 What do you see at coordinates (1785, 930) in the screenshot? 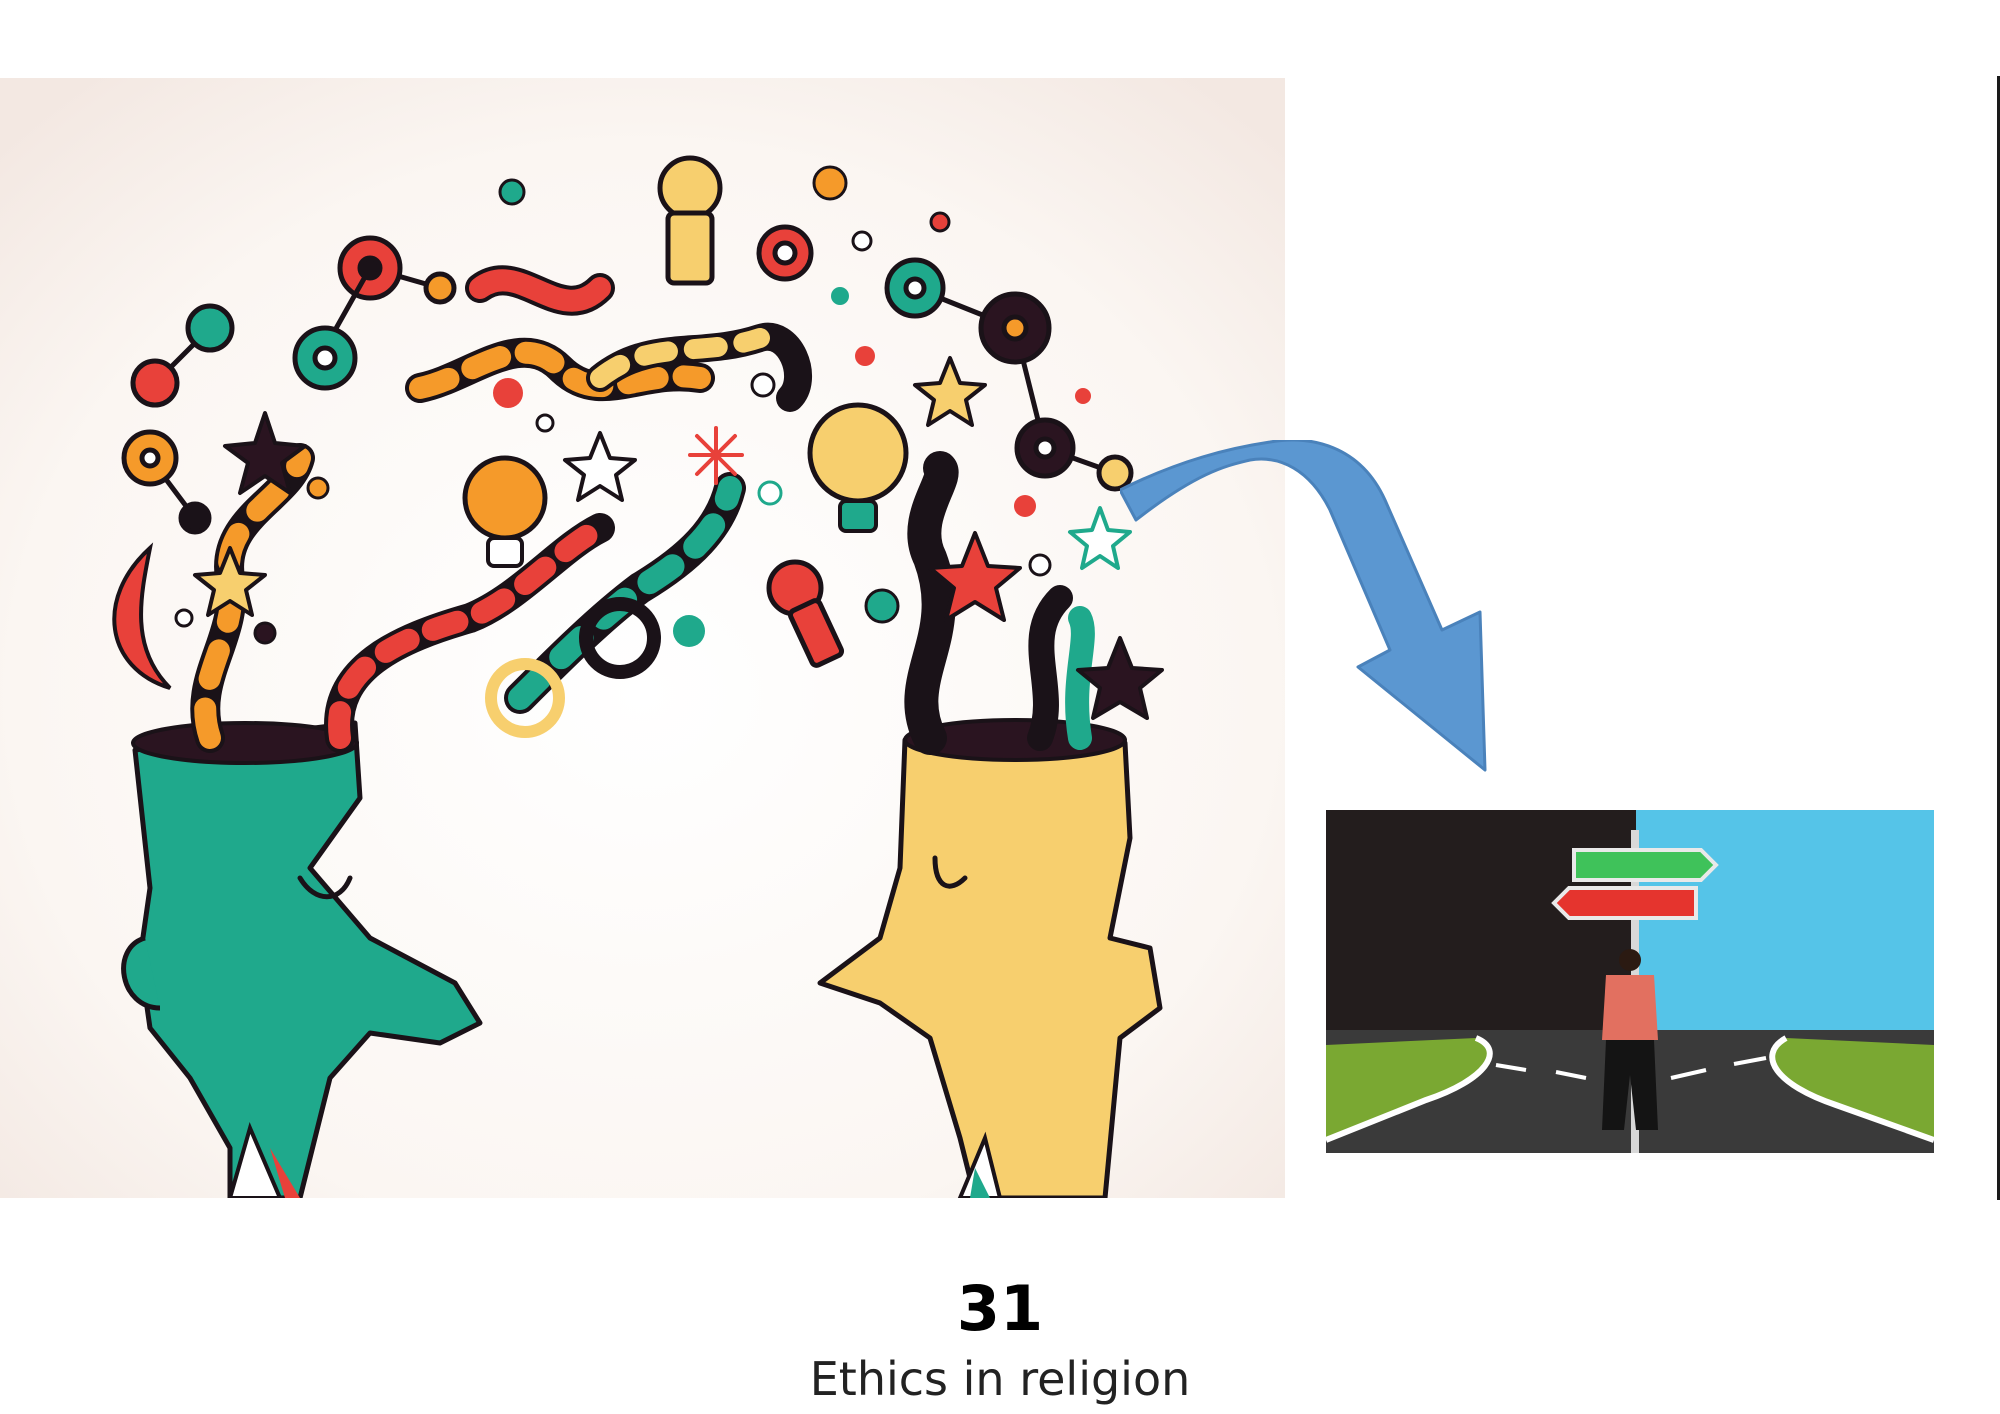
I see `bright-sky` at bounding box center [1785, 930].